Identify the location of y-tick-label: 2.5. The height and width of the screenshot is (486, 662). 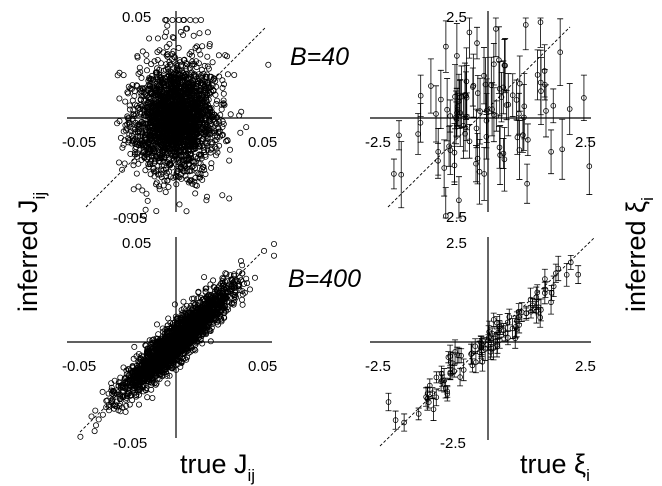
(456, 217).